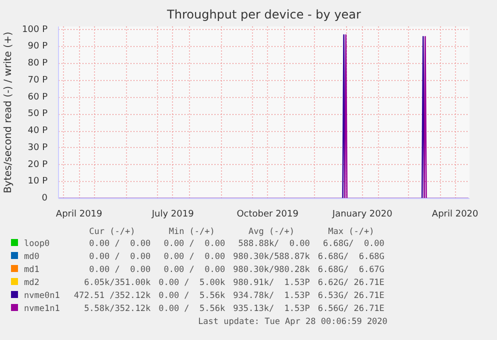 Image resolution: width=497 pixels, height=340 pixels. I want to click on text: 934.78k/ 1.53P, so click(271, 296).